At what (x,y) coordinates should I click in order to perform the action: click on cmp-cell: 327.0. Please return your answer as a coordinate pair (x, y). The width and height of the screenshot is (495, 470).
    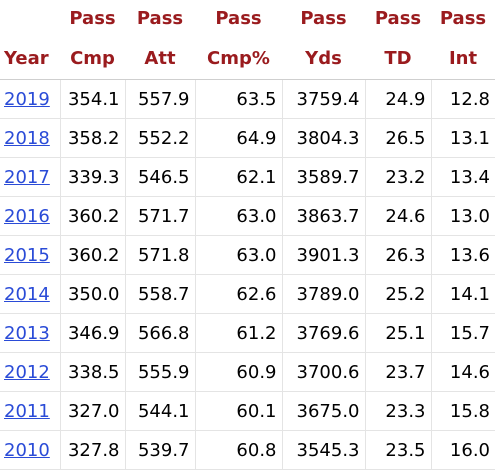
    Looking at the image, I should click on (93, 411).